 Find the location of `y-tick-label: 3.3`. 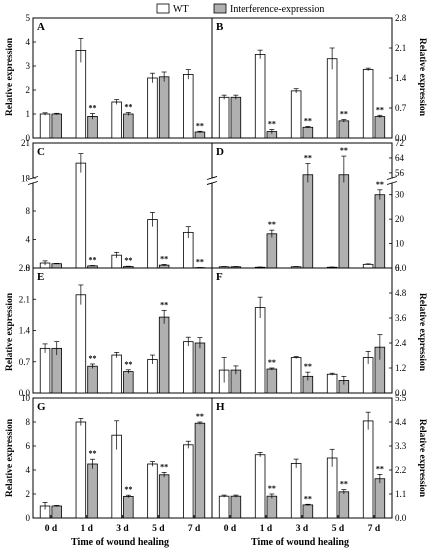

y-tick-label: 3.3 is located at coordinates (401, 446).